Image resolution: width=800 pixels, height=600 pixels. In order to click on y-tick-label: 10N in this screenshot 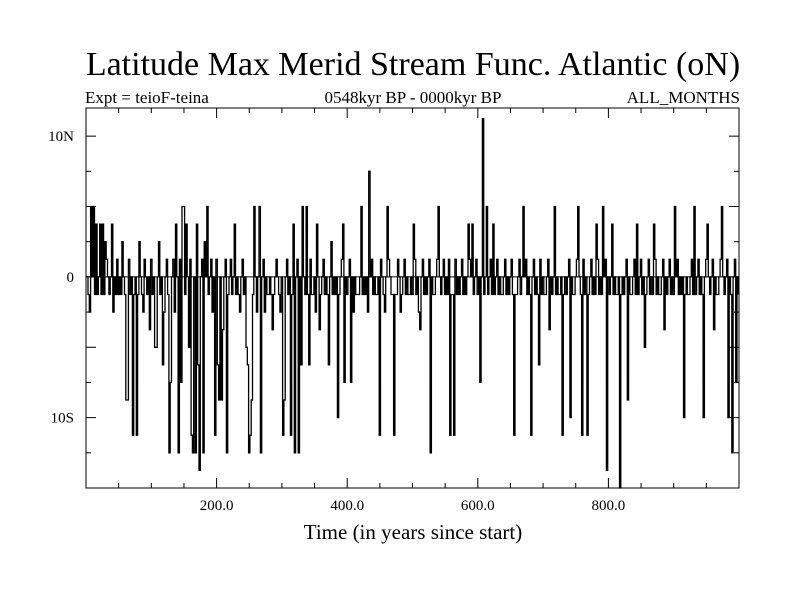, I will do `click(61, 137)`.